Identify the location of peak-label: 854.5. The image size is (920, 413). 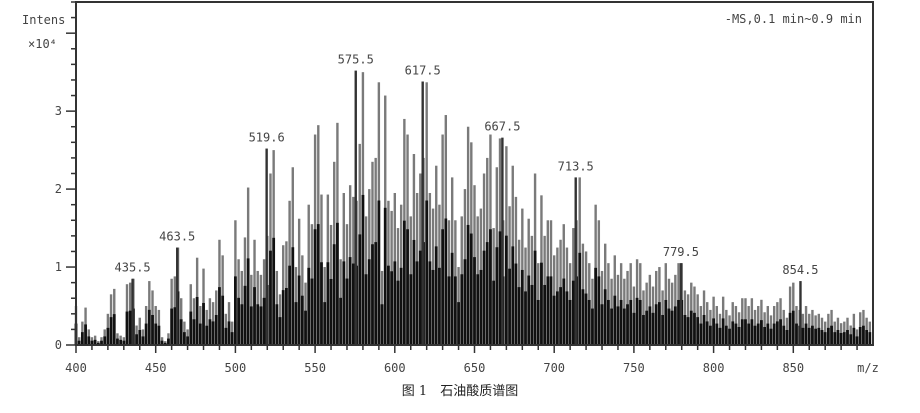
(800, 270).